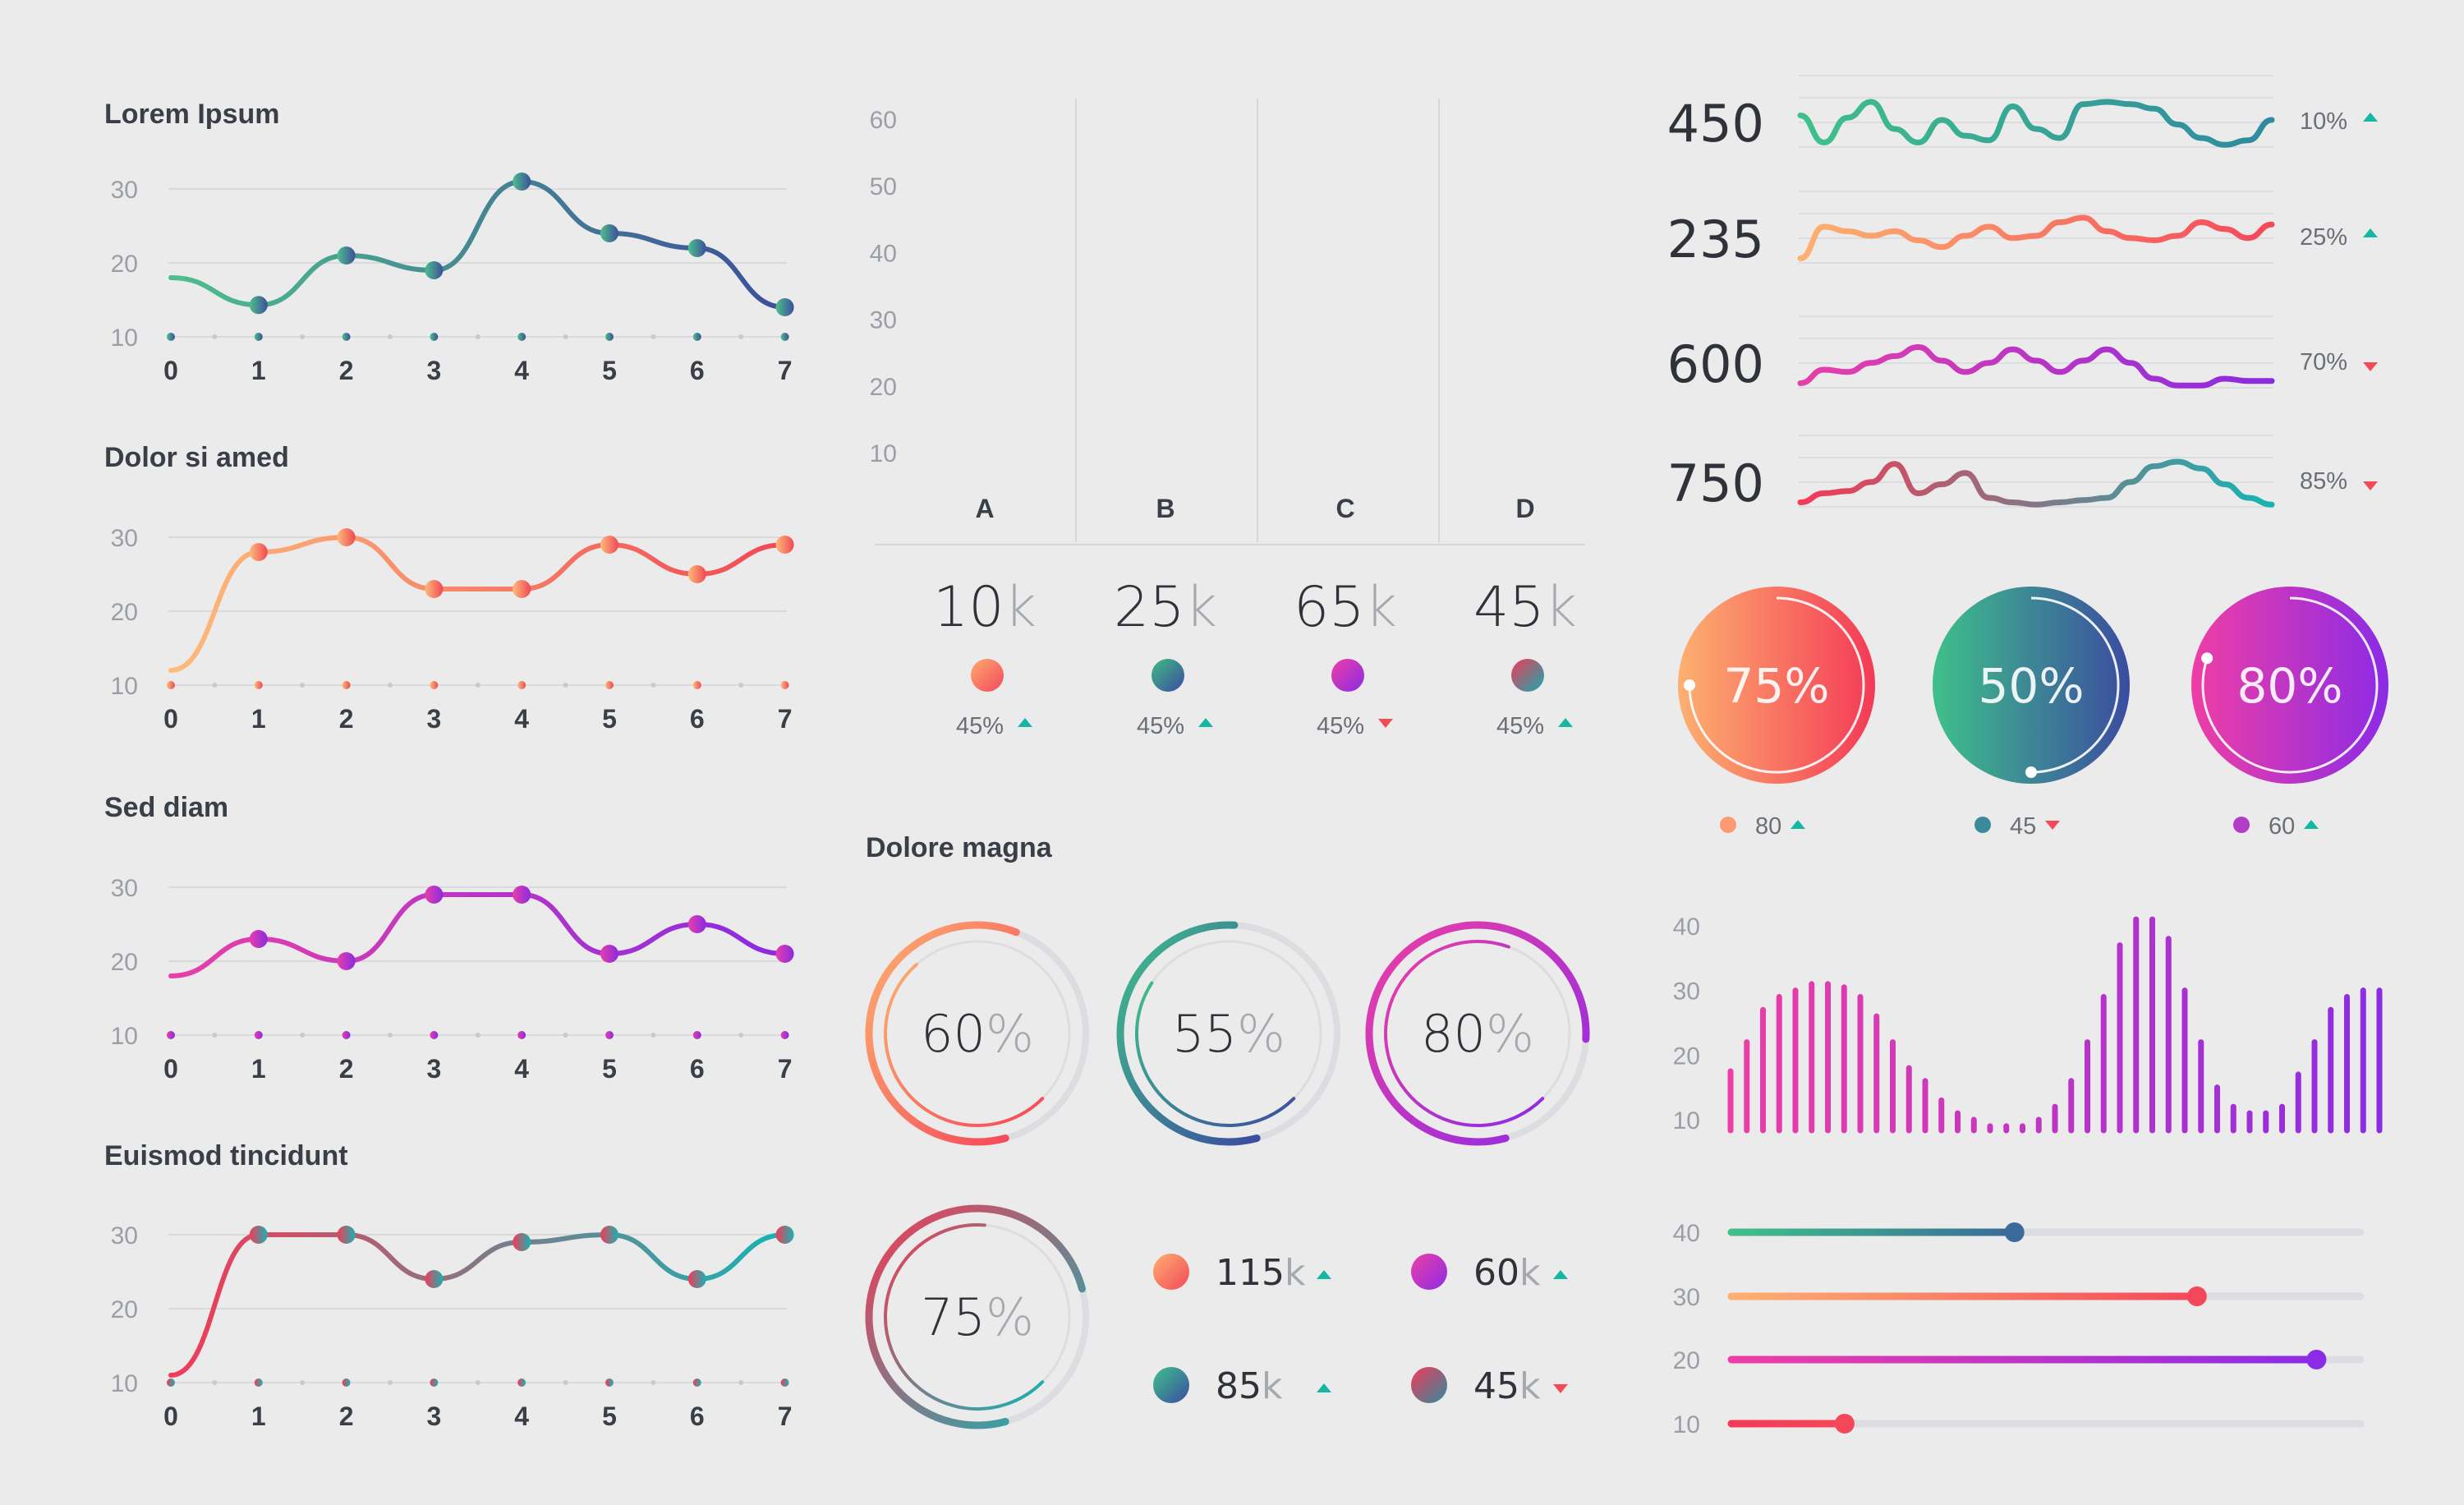 The image size is (2464, 1505). I want to click on stat-number: 60, so click(1496, 1273).